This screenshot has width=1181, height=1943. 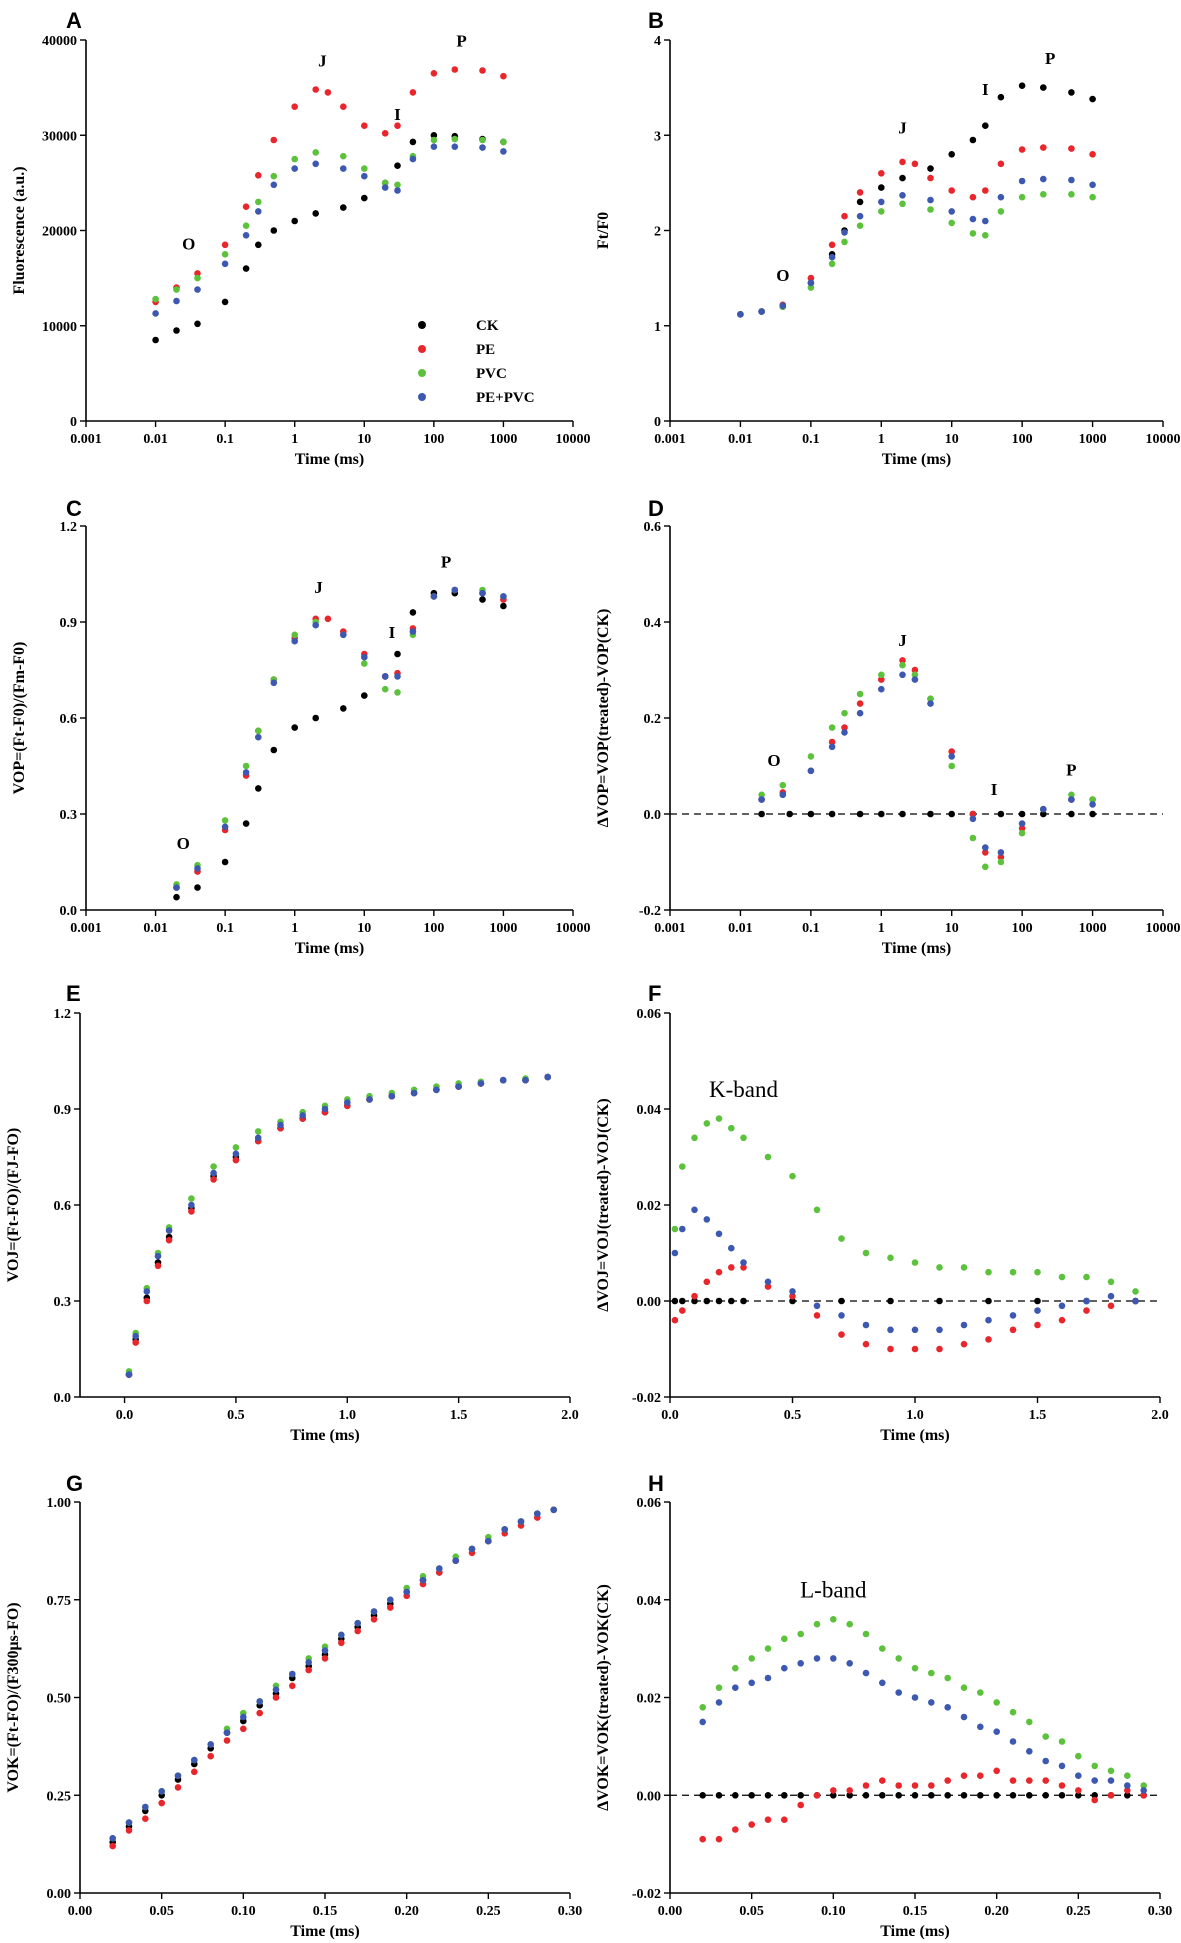 What do you see at coordinates (653, 623) in the screenshot?
I see `y-tick-label: 0.4` at bounding box center [653, 623].